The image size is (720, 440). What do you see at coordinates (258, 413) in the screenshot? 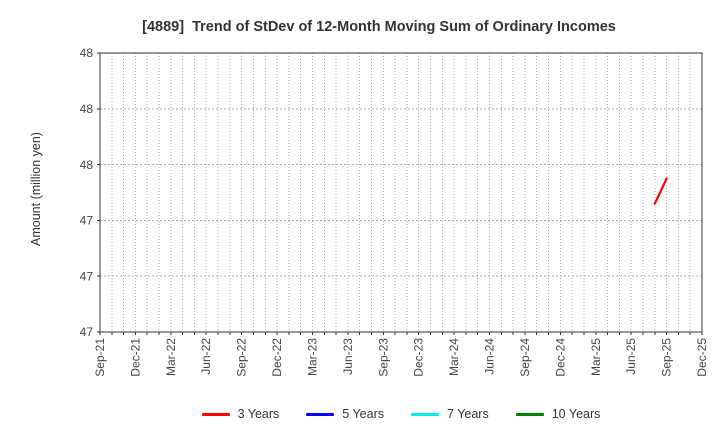
I see `legend-label: 3 Years` at bounding box center [258, 413].